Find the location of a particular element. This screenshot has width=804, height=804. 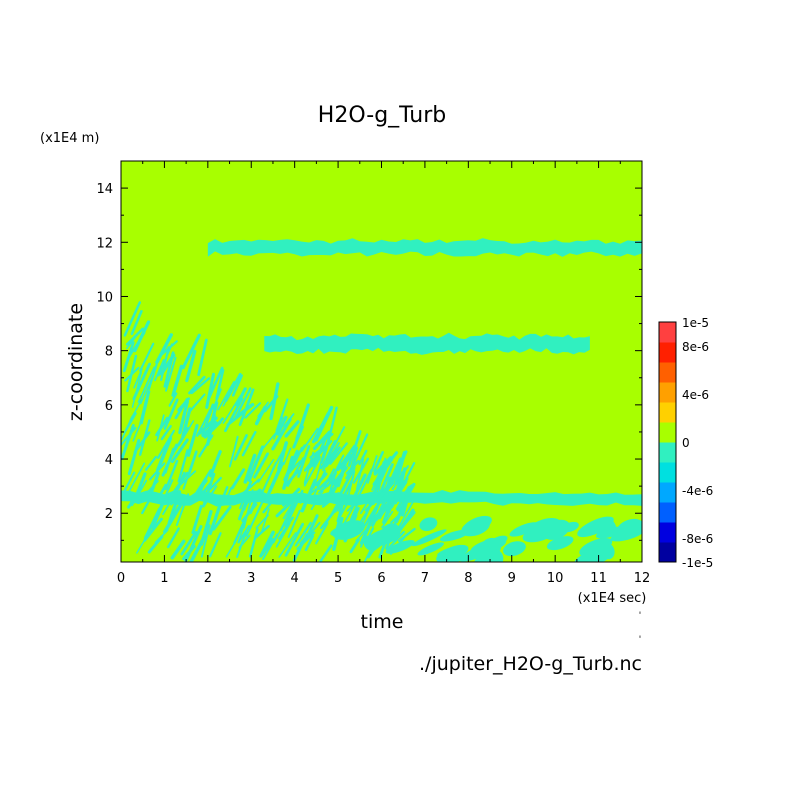

y-tick-label: 14 is located at coordinates (104, 189).